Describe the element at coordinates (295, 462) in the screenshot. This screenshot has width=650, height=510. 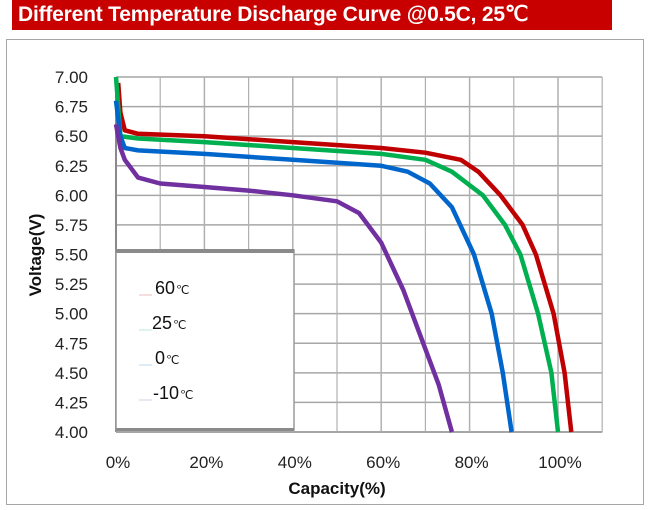
I see `x-tick-label: 40%` at that location.